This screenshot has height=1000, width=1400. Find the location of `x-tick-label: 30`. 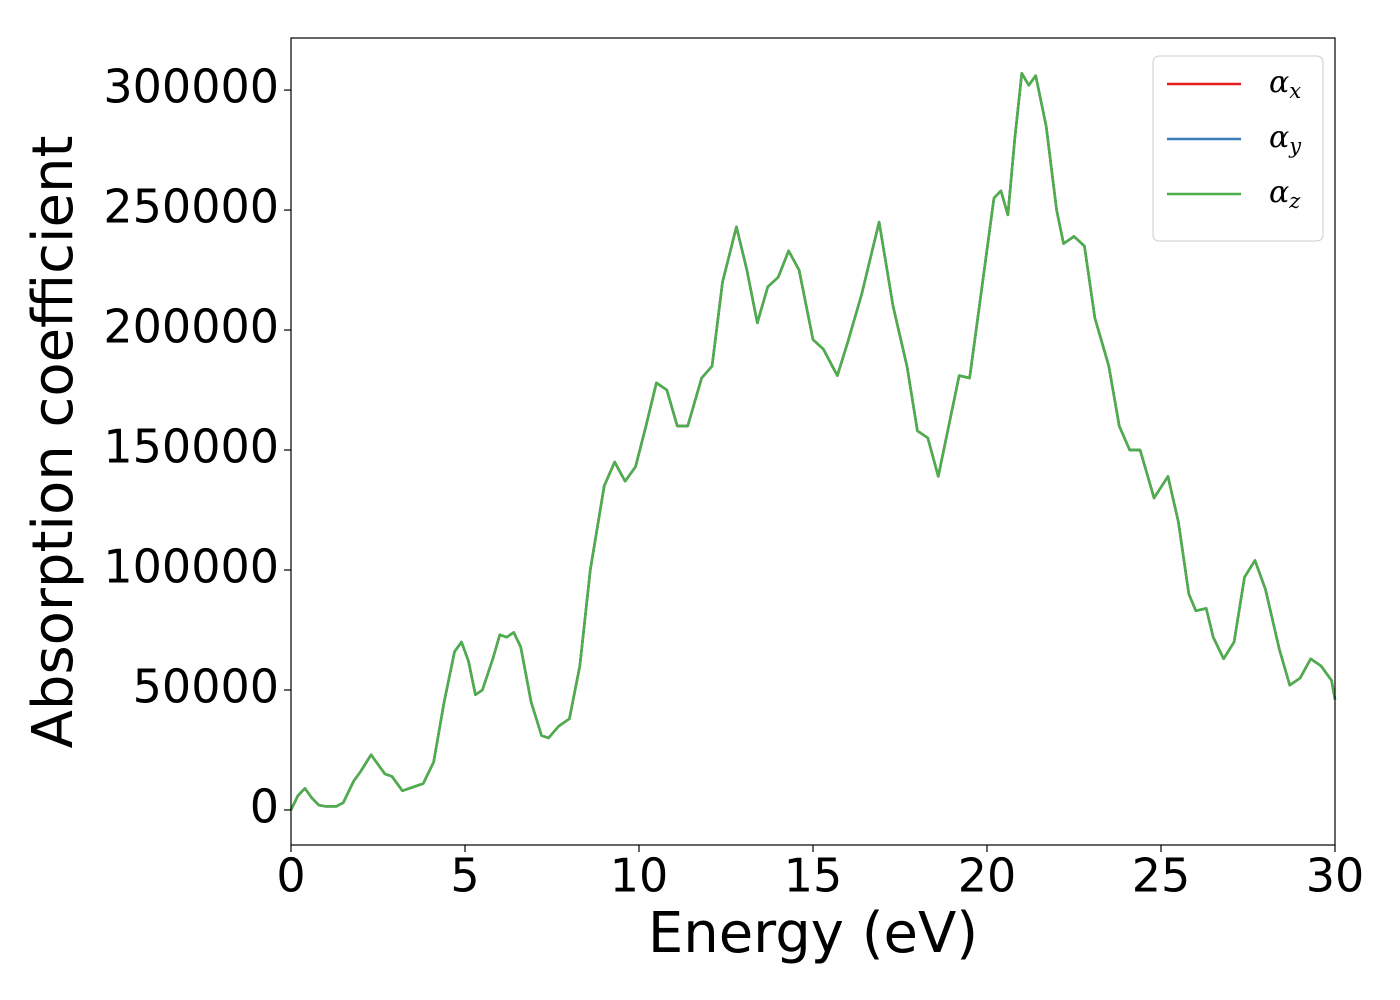

x-tick-label: 30 is located at coordinates (1335, 876).